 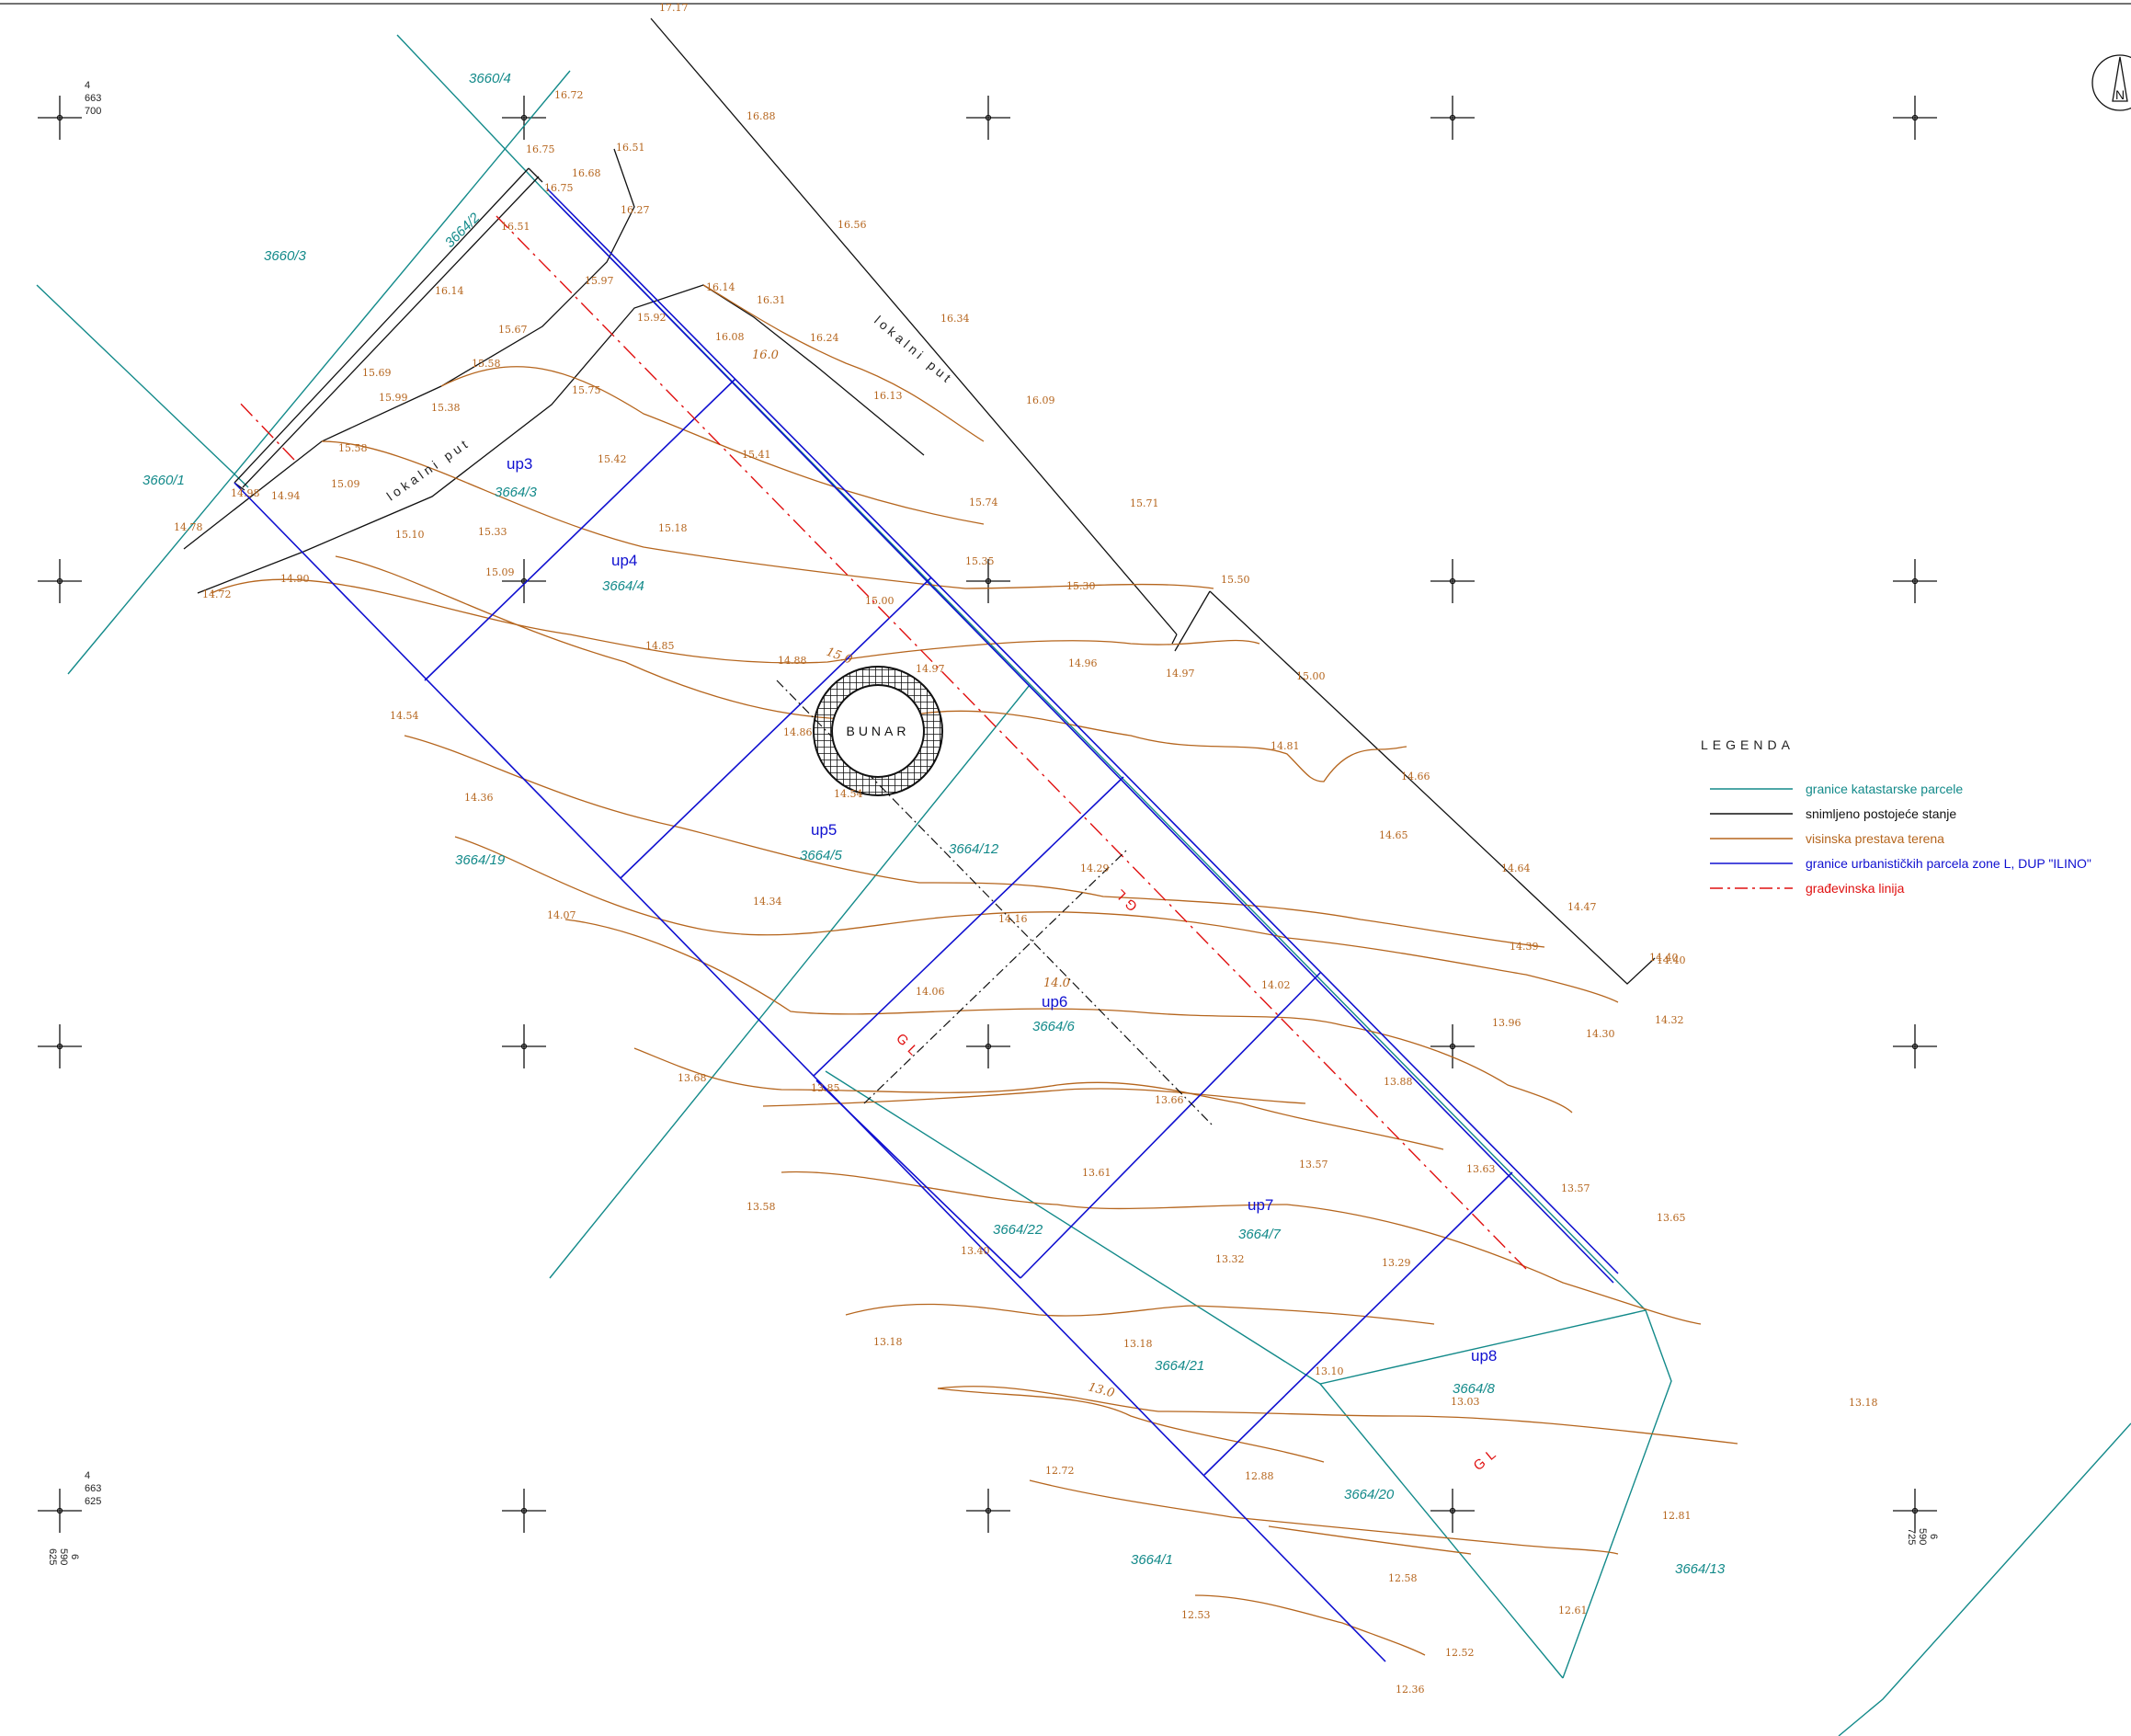 What do you see at coordinates (561, 915) in the screenshot?
I see `elevation-label: 14.07` at bounding box center [561, 915].